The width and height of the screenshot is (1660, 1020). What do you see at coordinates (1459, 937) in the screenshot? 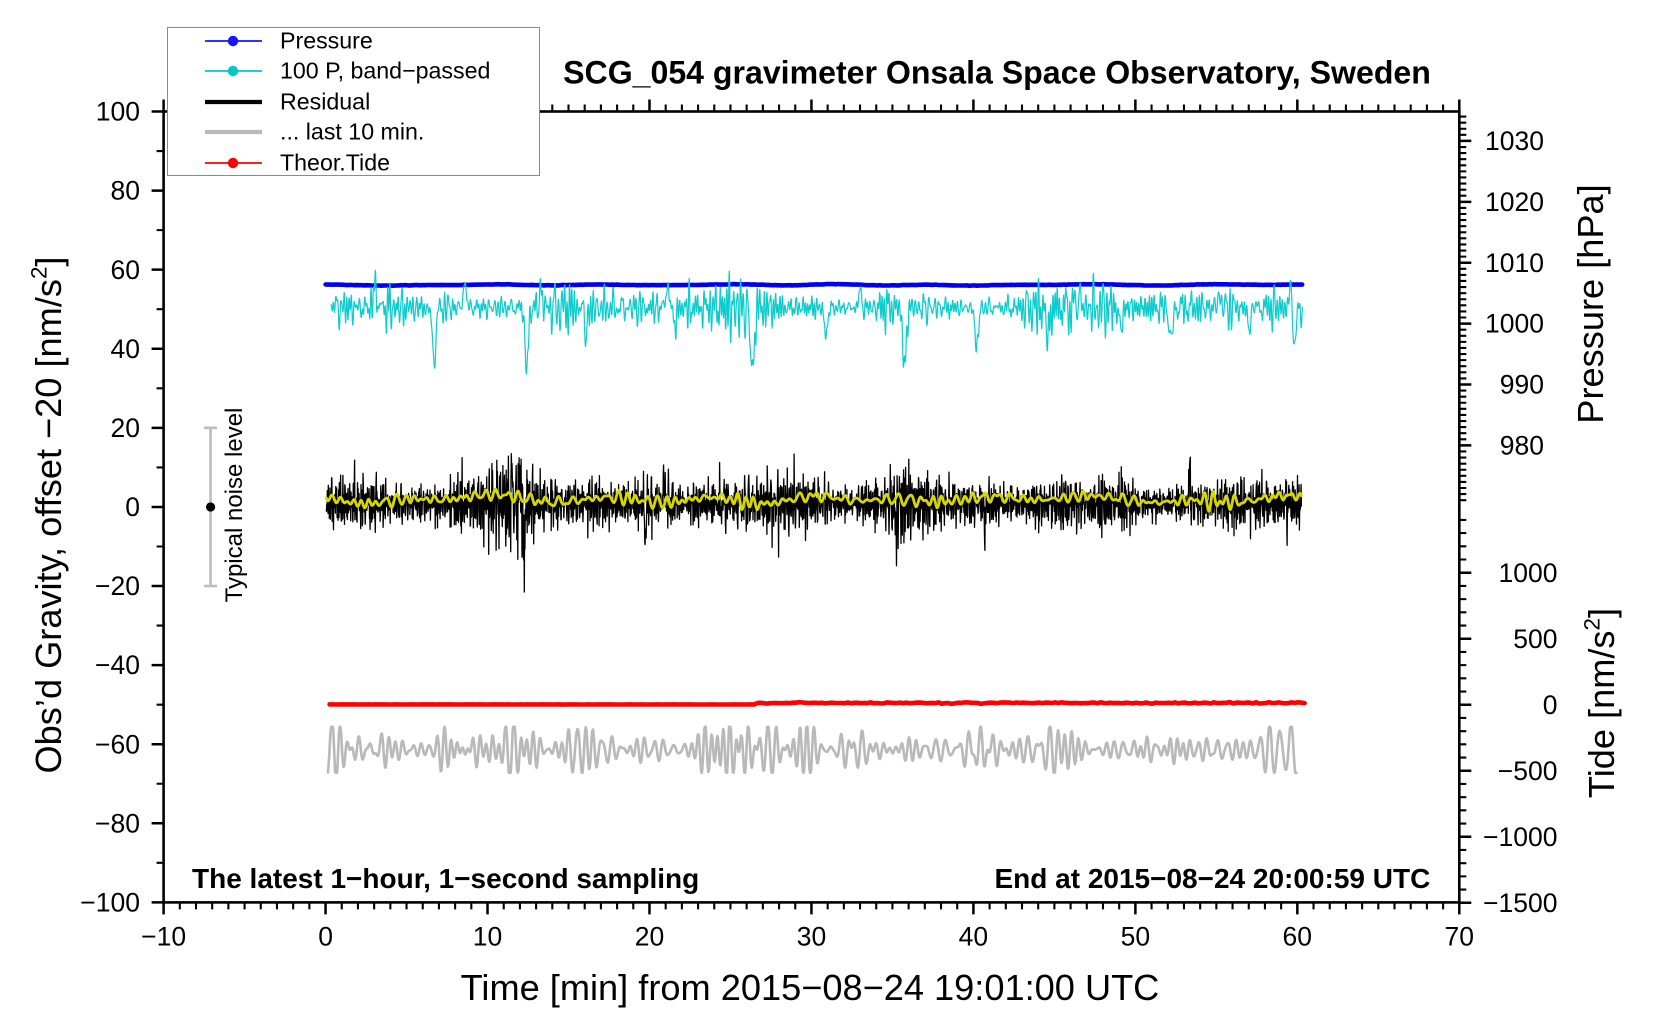
I see `x-tick-label: 70` at bounding box center [1459, 937].